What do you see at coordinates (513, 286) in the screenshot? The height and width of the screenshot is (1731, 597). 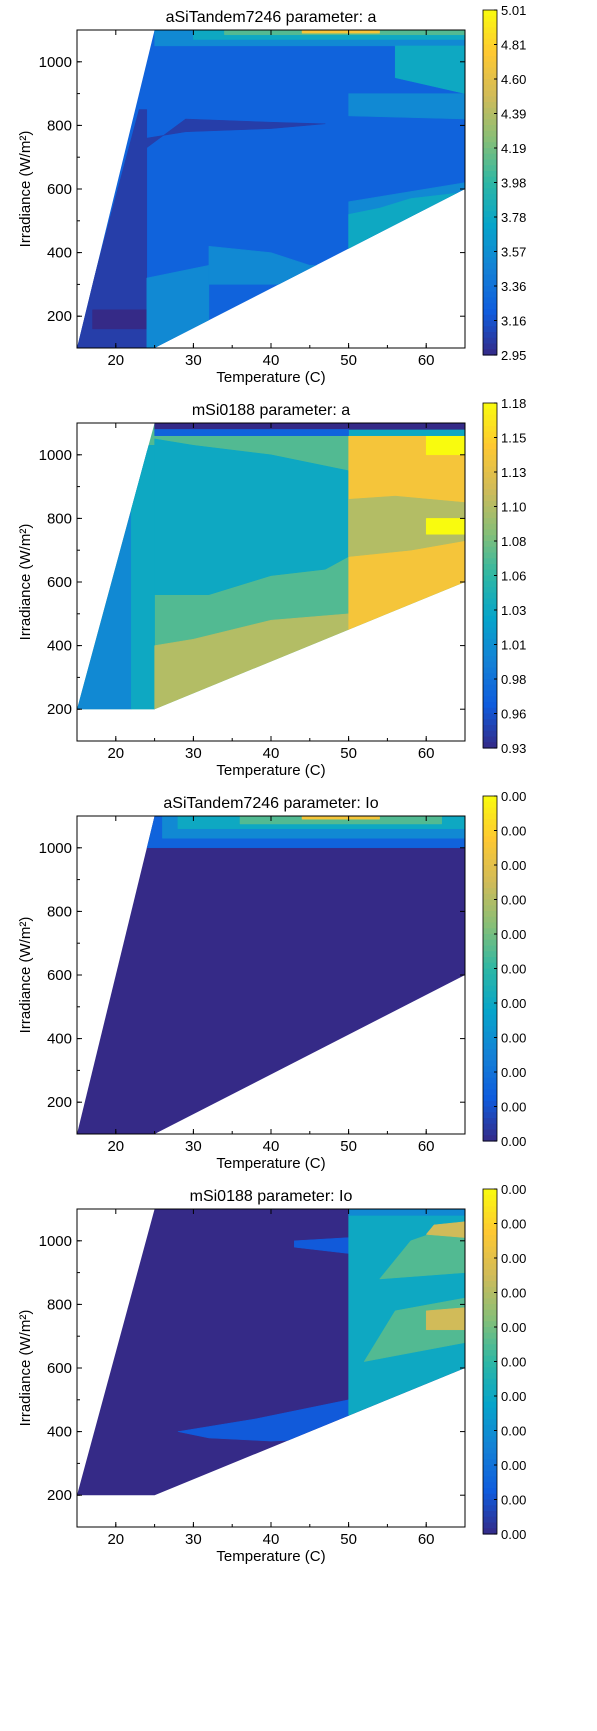 I see `colorbar-tick-label: 3.36` at bounding box center [513, 286].